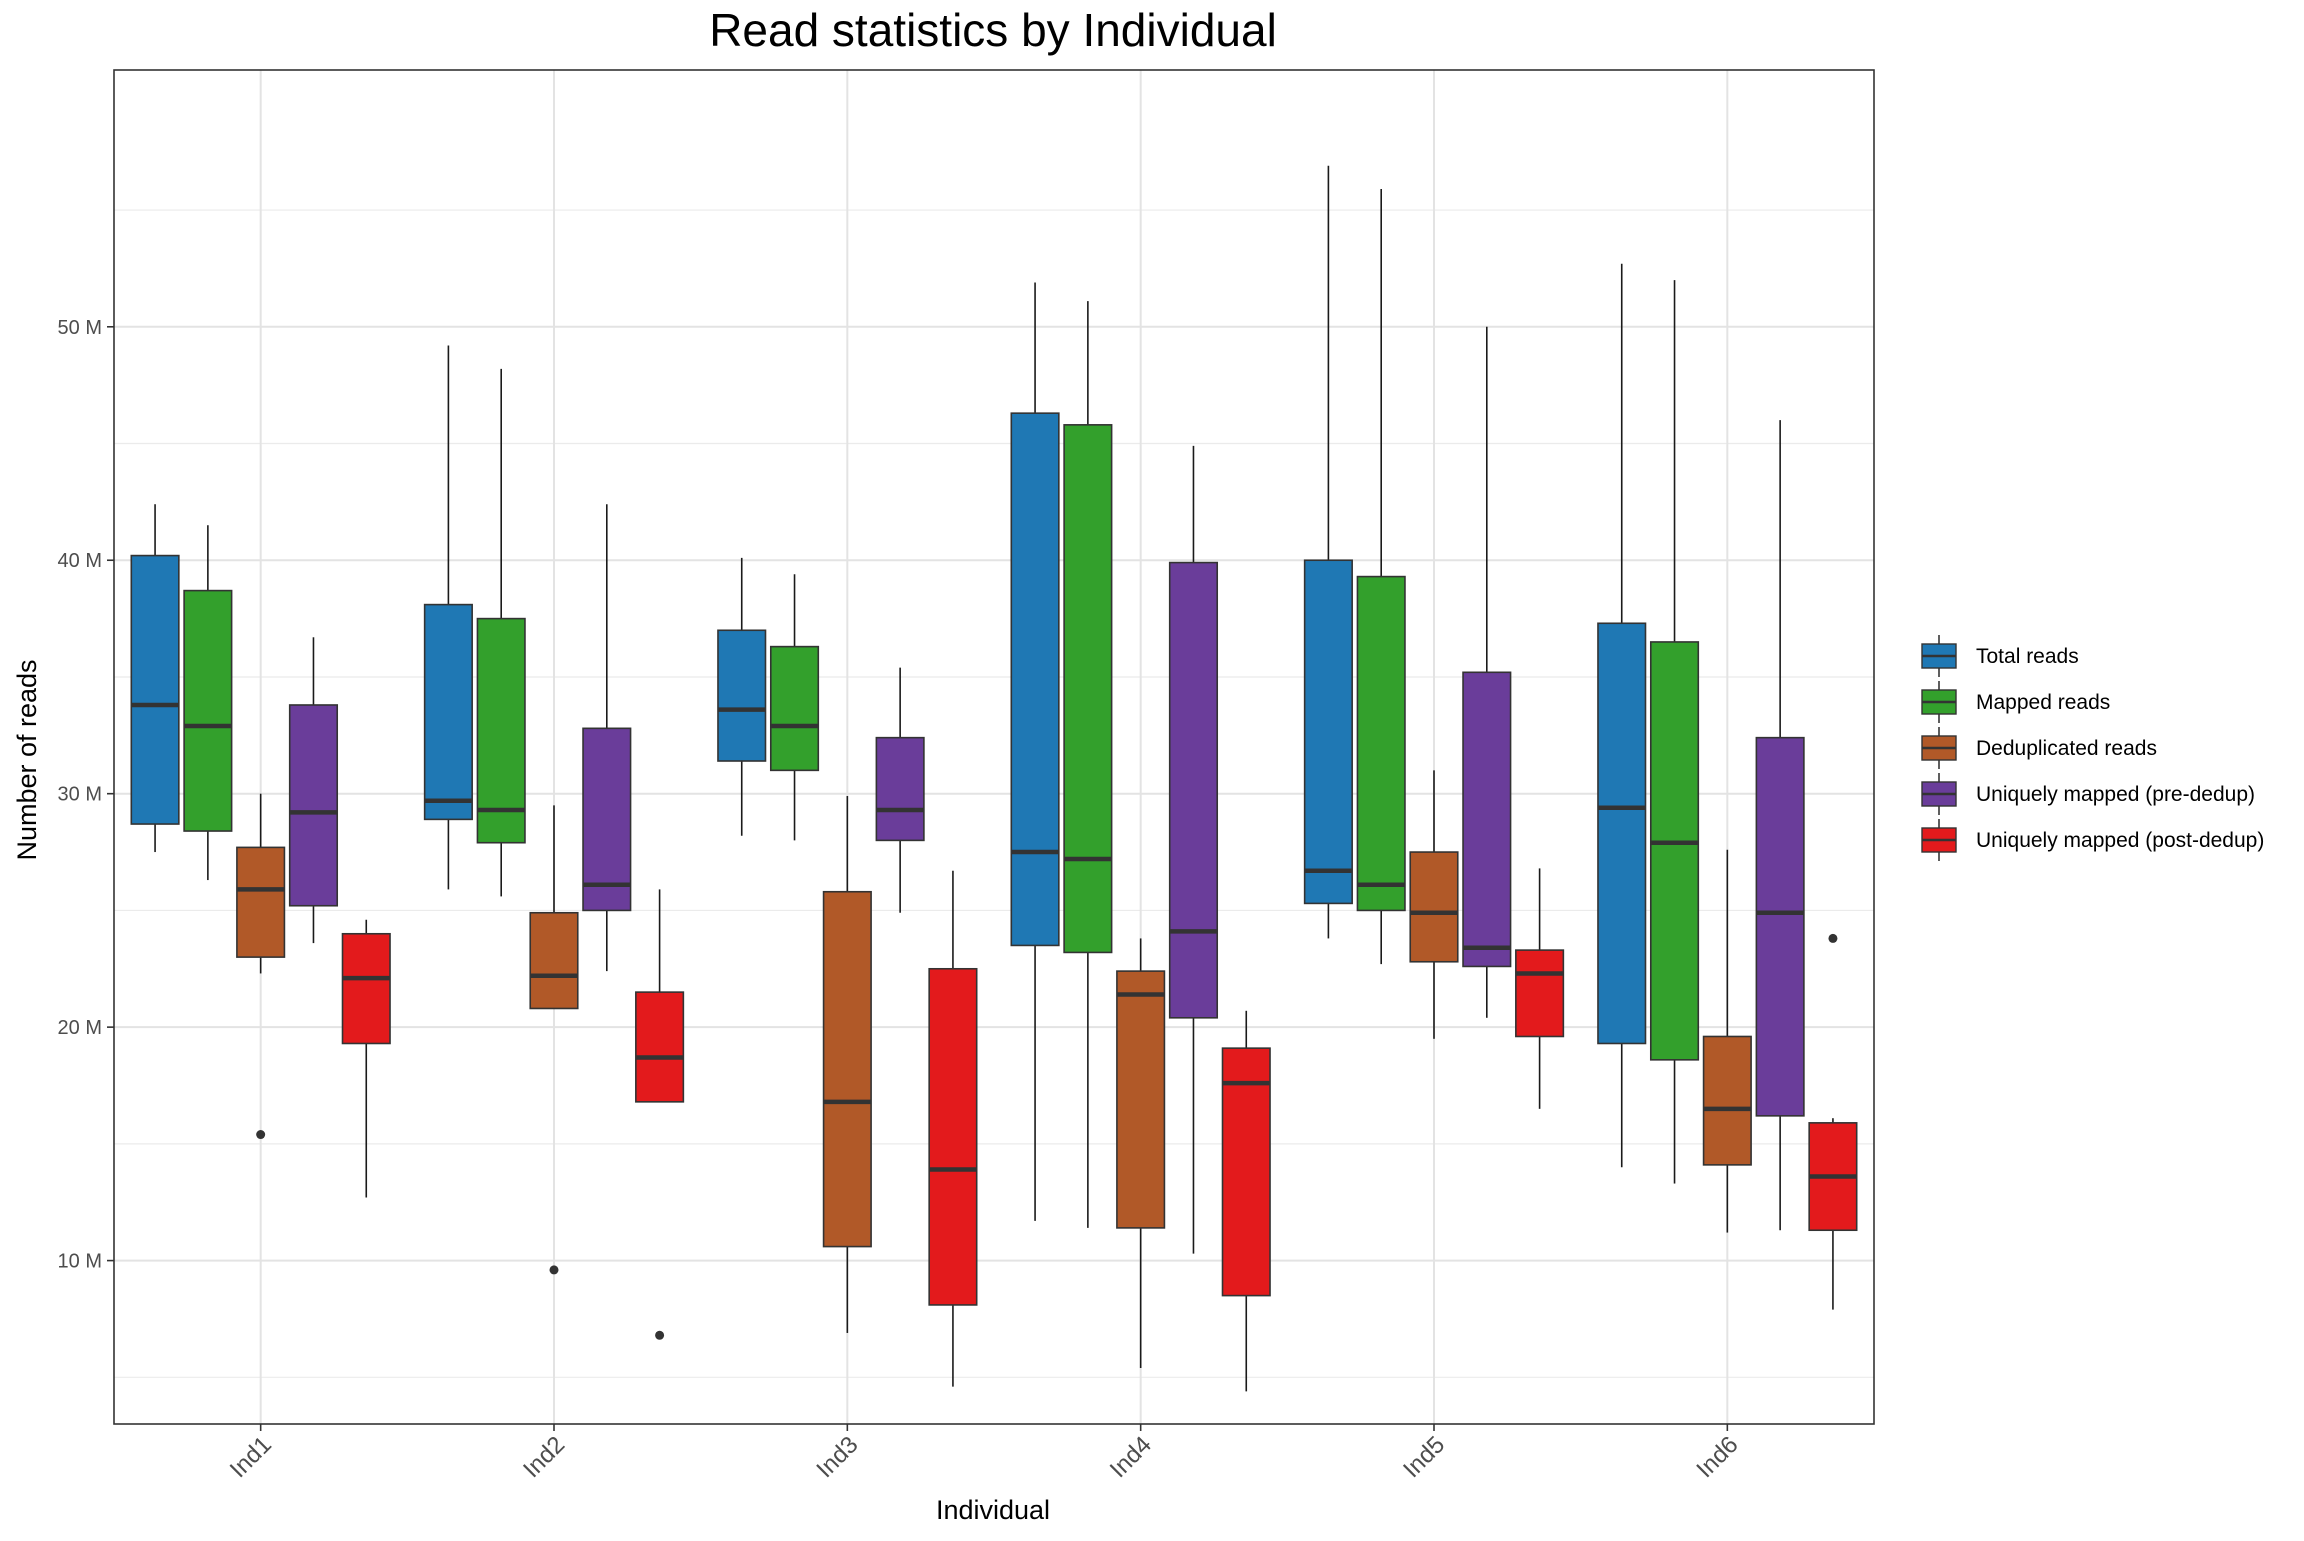 This screenshot has height=1541, width=2304. What do you see at coordinates (2043, 702) in the screenshot?
I see `legend-label: Mapped reads` at bounding box center [2043, 702].